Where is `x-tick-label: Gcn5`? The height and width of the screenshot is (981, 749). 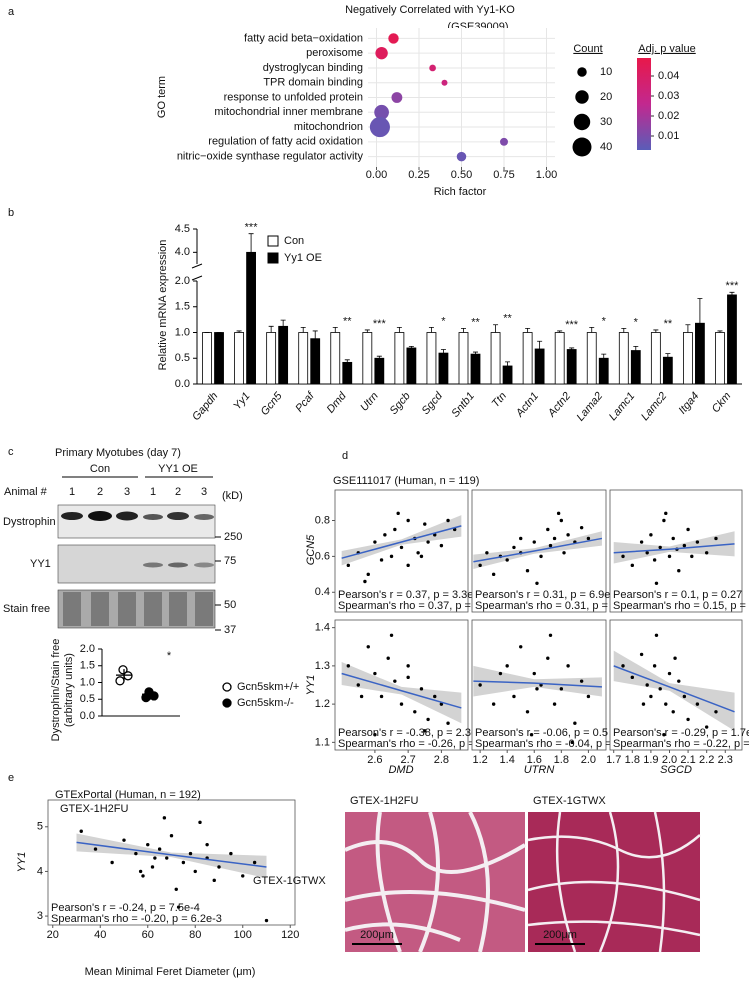 x-tick-label: Gcn5 is located at coordinates (272, 403).